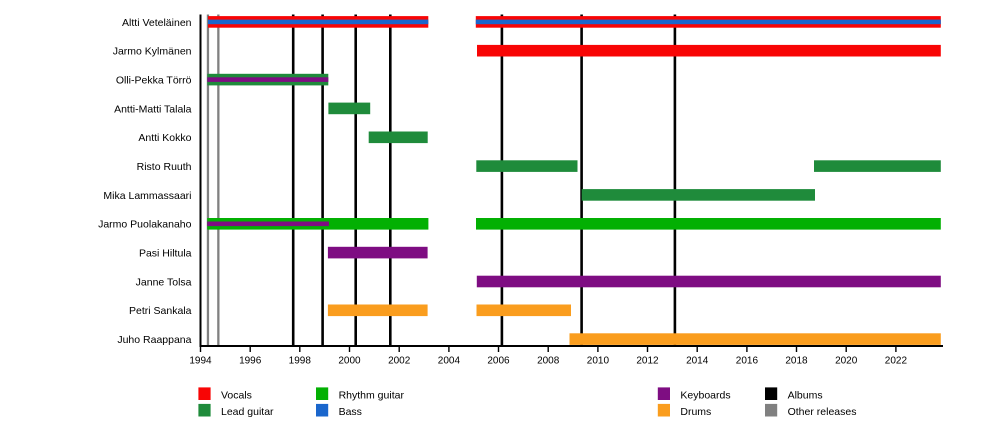  What do you see at coordinates (372, 396) in the screenshot?
I see `svg-text: Rhythm guitar` at bounding box center [372, 396].